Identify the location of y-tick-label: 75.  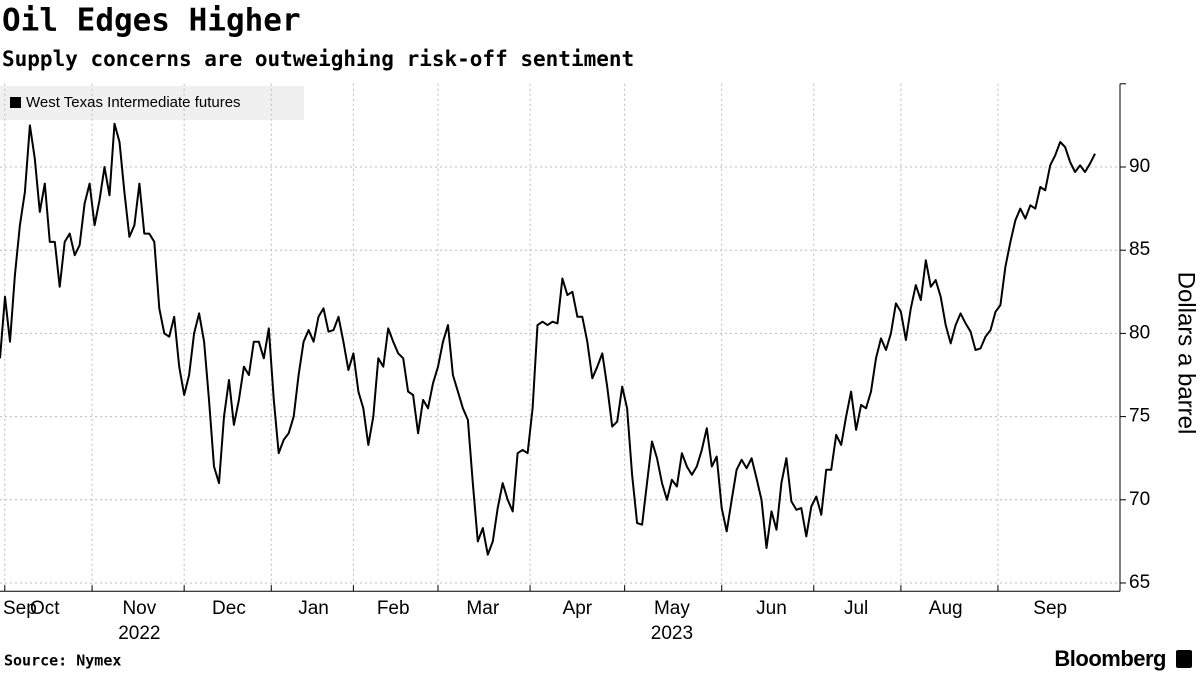
(1139, 416).